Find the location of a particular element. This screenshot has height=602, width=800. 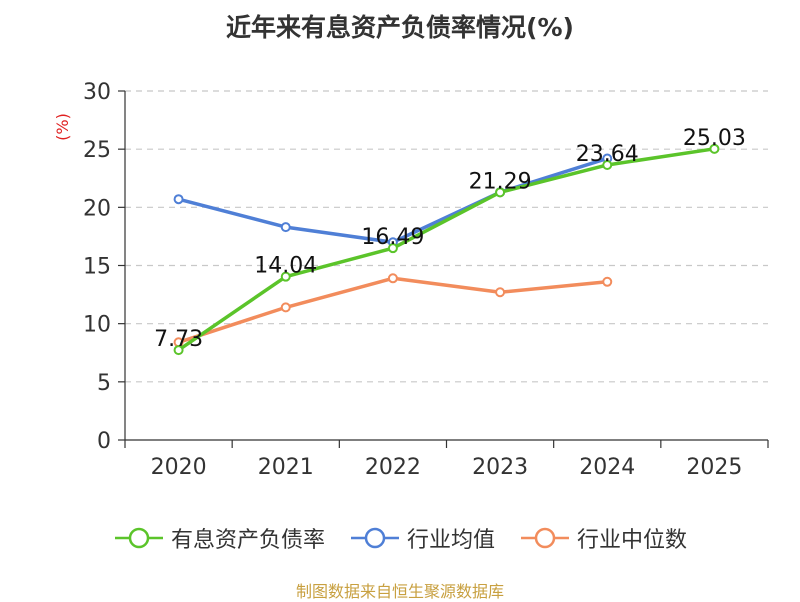

data-label: 25.03 is located at coordinates (714, 138).